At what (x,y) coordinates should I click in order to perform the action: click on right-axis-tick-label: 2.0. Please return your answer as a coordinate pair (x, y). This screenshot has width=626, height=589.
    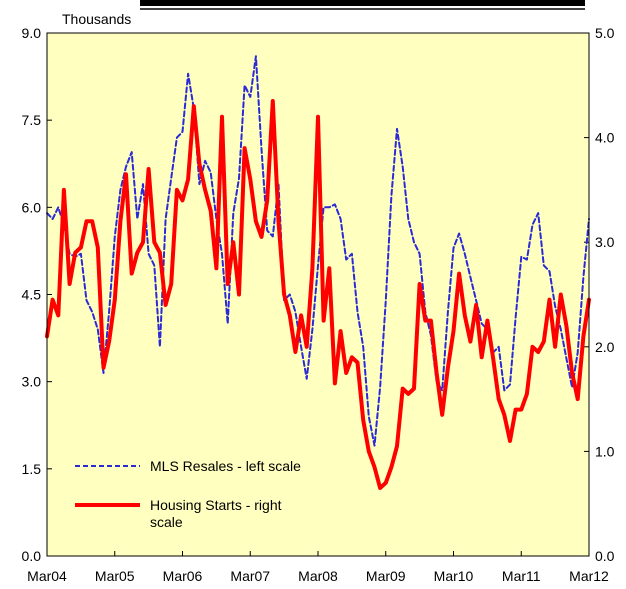
    Looking at the image, I should click on (605, 347).